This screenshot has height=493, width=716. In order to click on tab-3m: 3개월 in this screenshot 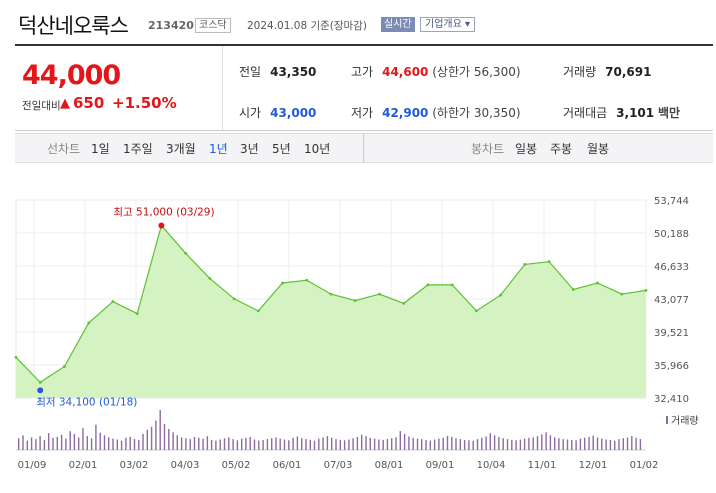, I will do `click(181, 149)`.